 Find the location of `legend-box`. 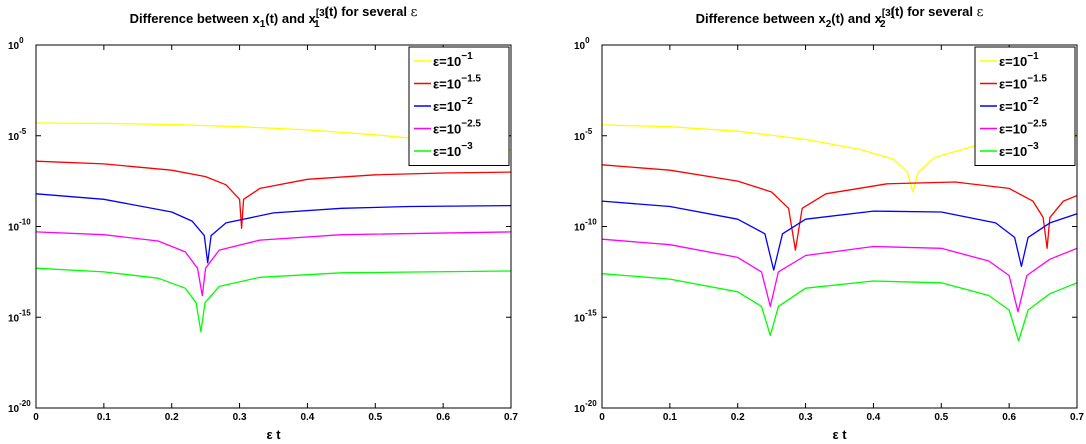

legend-box is located at coordinates (459, 106).